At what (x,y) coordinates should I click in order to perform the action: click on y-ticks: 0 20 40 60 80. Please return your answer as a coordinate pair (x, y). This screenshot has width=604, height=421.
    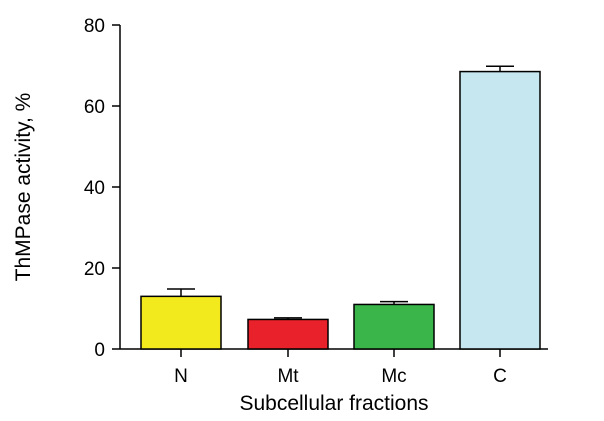
    Looking at the image, I should click on (102, 188).